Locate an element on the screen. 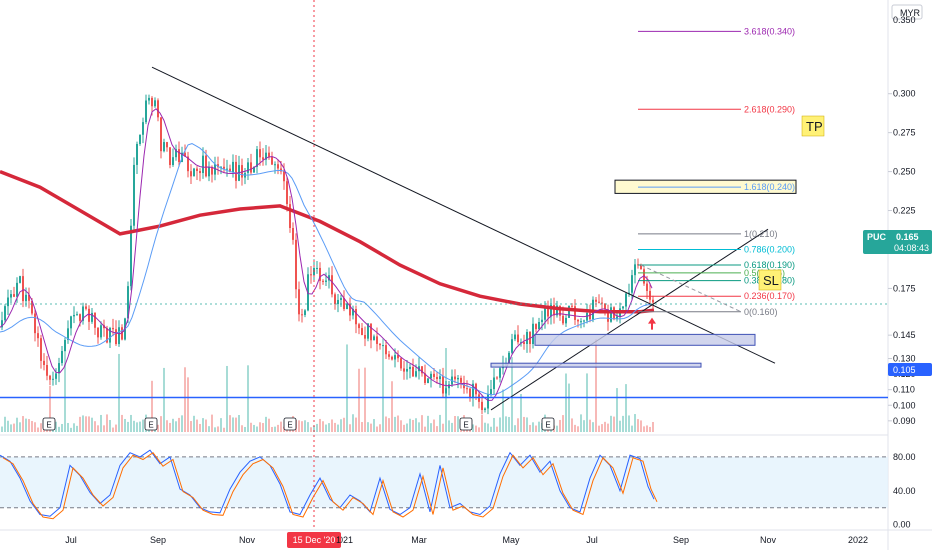 The image size is (932, 555). time-tick-label: Jul is located at coordinates (592, 540).